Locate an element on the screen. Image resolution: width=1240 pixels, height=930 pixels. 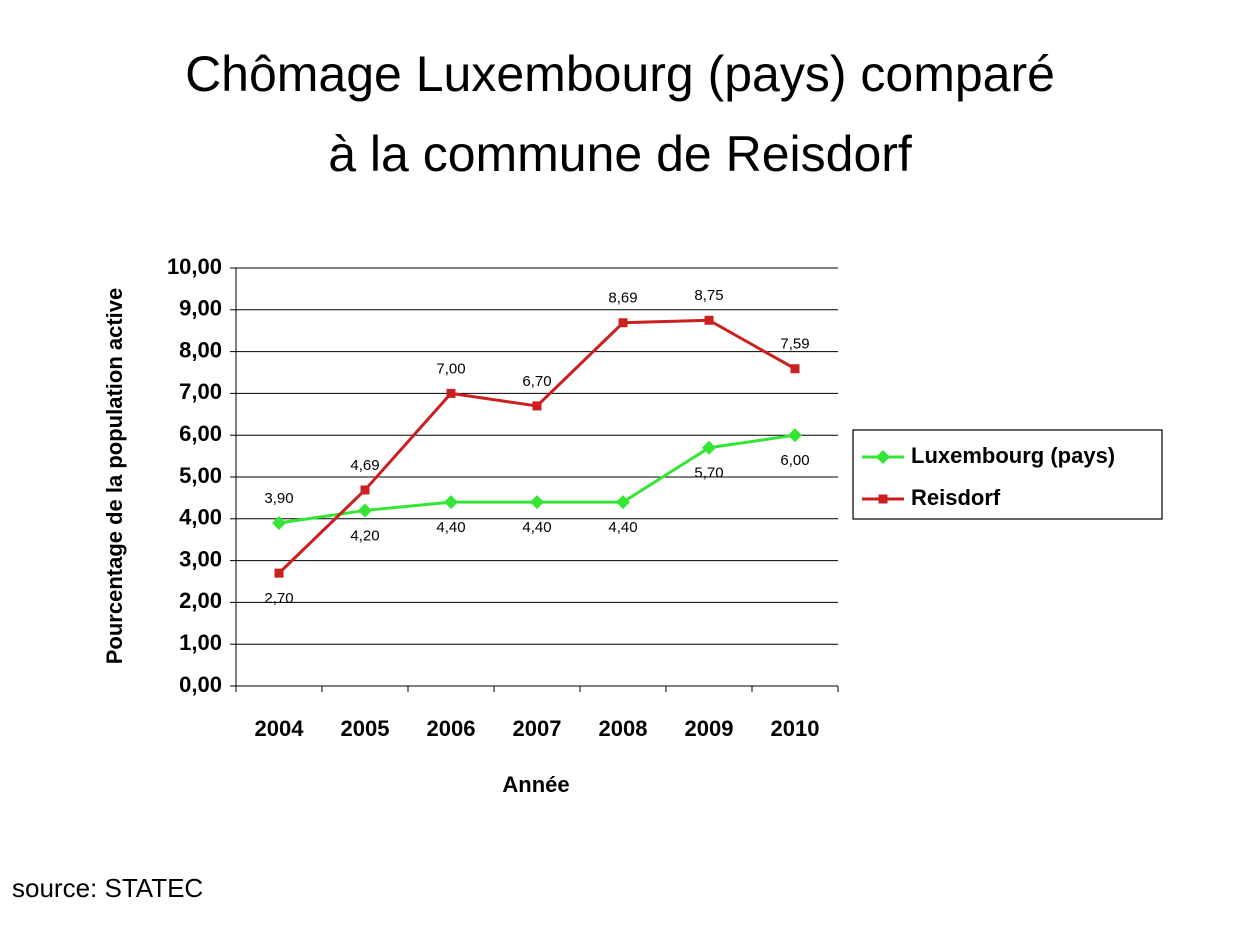
x-tick-label: 2008 is located at coordinates (623, 728).